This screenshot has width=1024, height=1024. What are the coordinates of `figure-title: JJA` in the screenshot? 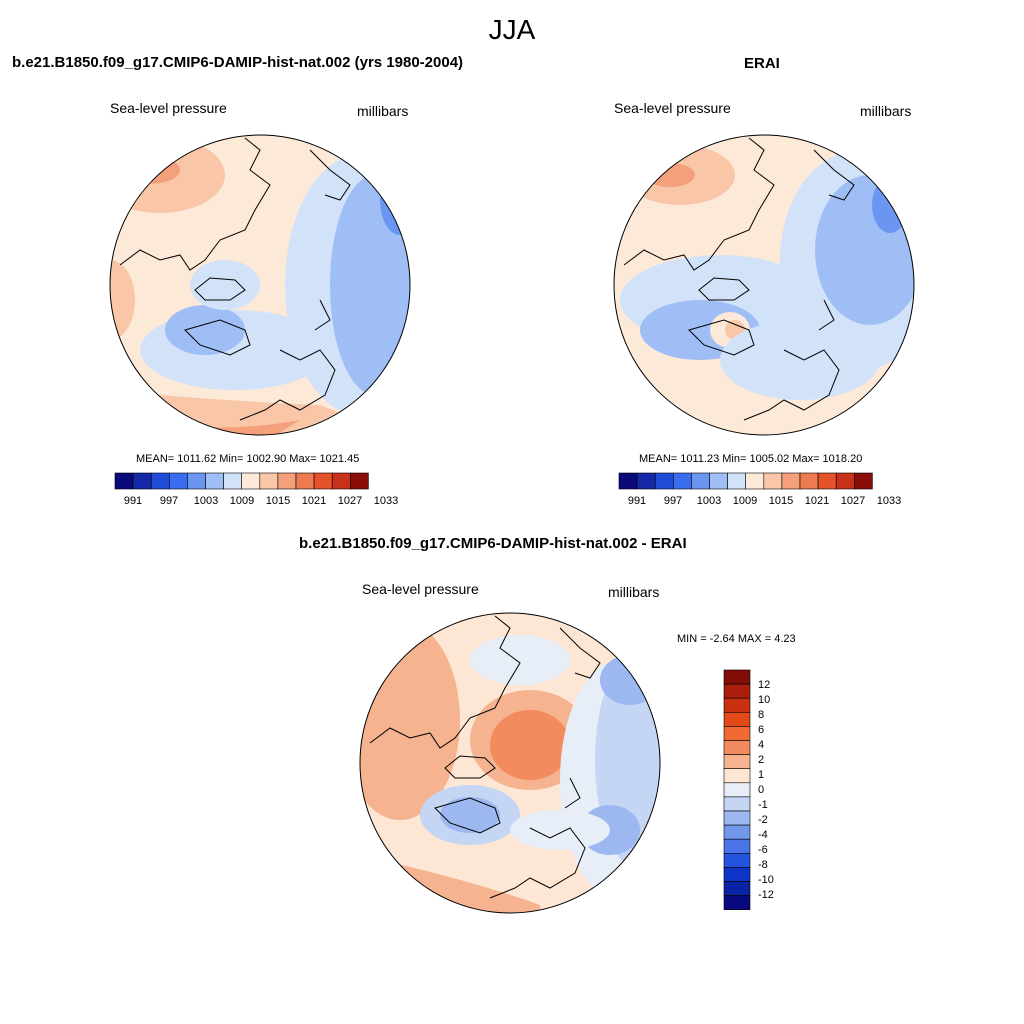 It's located at (512, 29).